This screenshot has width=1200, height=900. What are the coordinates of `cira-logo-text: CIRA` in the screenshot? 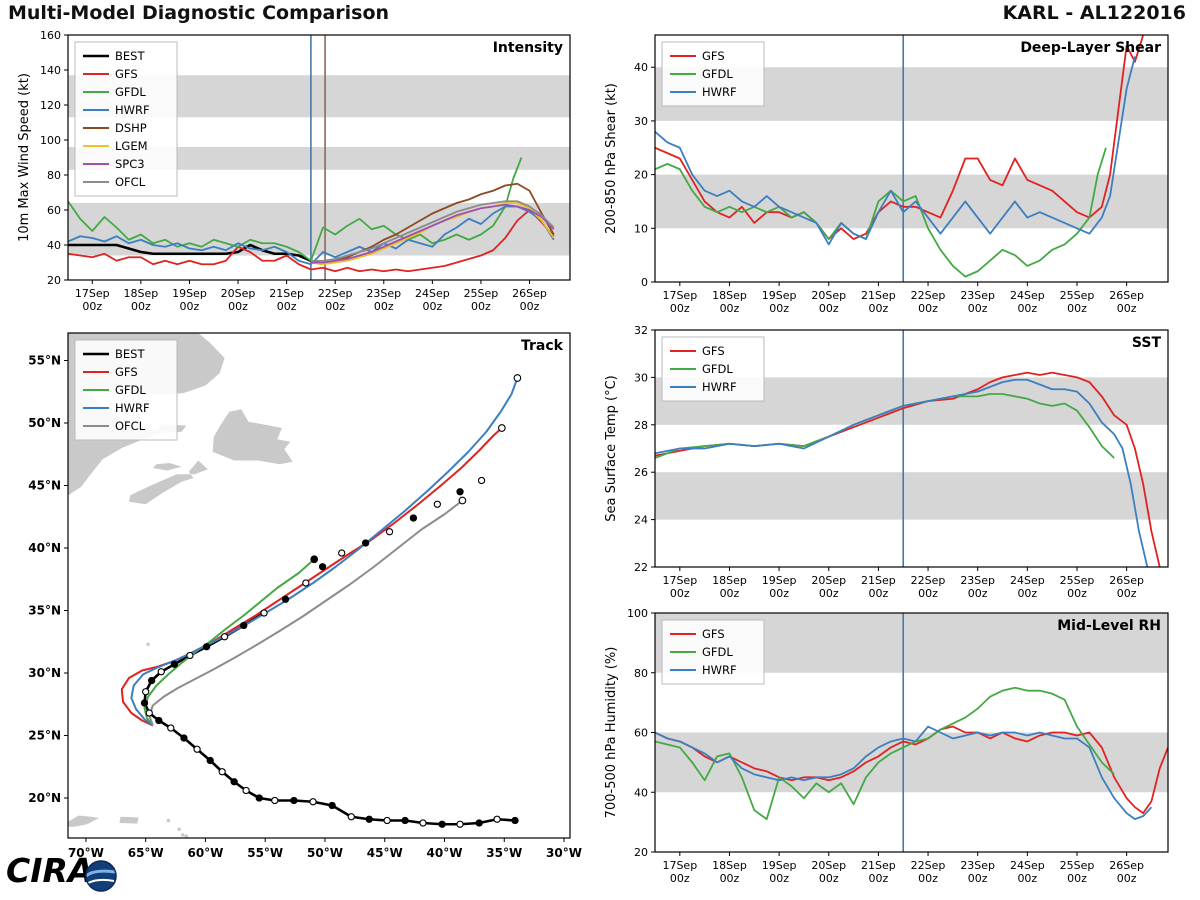 It's located at (49, 870).